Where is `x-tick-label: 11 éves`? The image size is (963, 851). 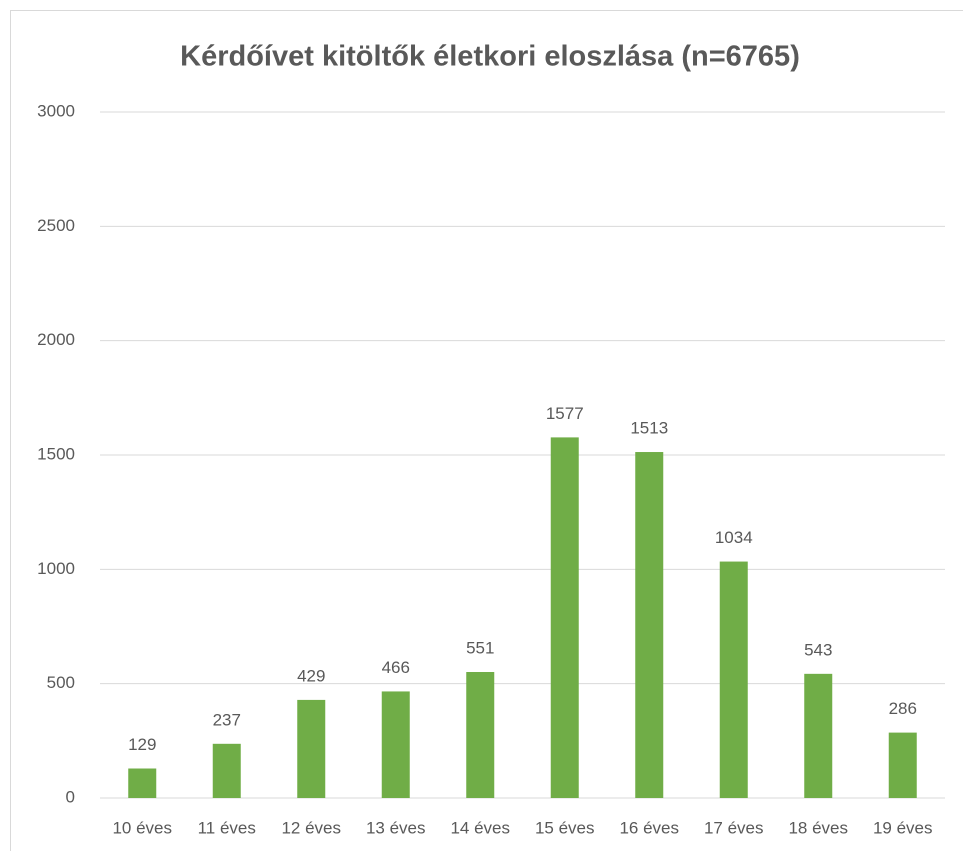
x-tick-label: 11 éves is located at coordinates (227, 827).